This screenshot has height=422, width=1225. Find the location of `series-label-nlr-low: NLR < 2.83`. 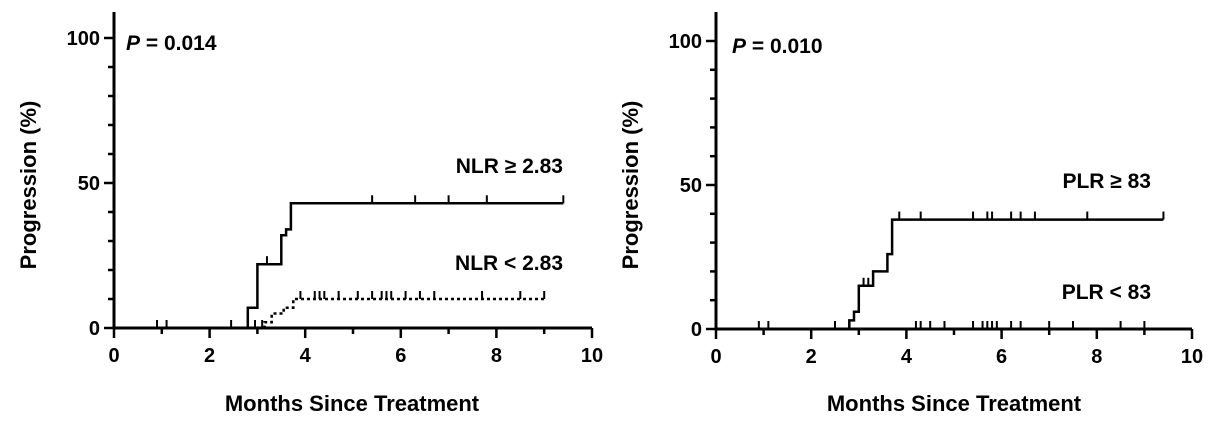

series-label-nlr-low: NLR < 2.83 is located at coordinates (509, 263).